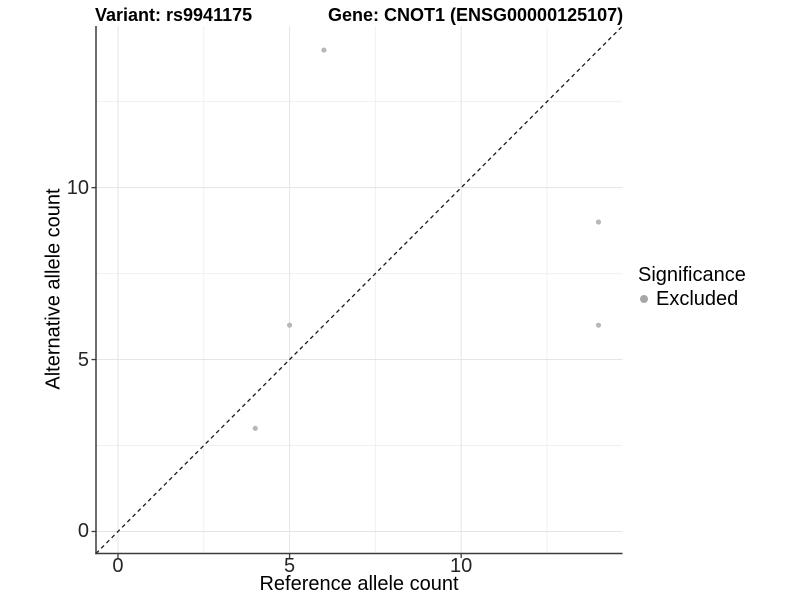 This screenshot has width=800, height=600. What do you see at coordinates (697, 299) in the screenshot?
I see `legend-item-label: Excluded` at bounding box center [697, 299].